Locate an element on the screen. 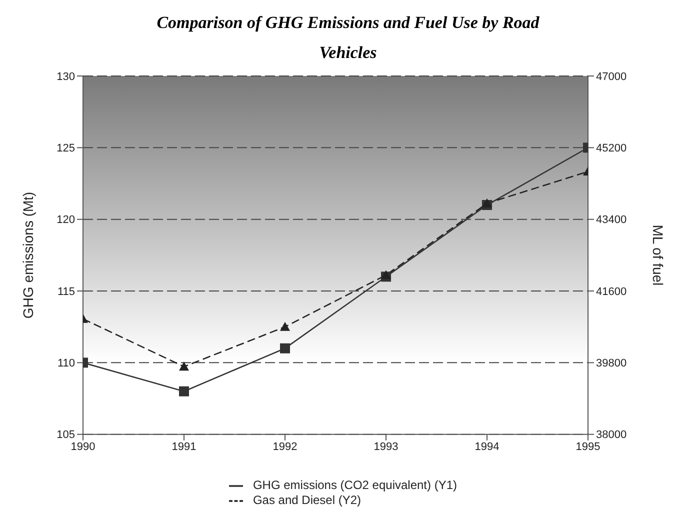 This screenshot has width=696, height=527. y2-tick-label: 39800 is located at coordinates (611, 364).